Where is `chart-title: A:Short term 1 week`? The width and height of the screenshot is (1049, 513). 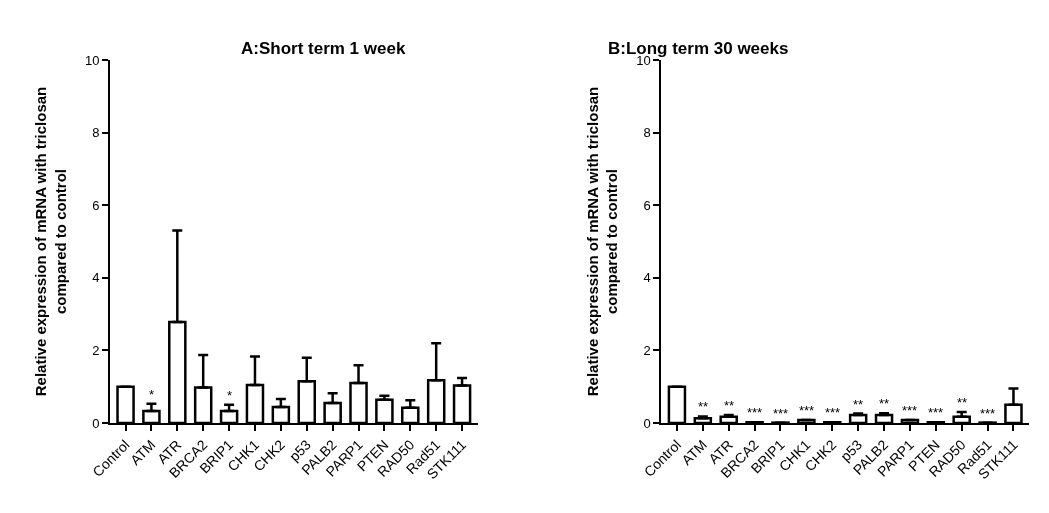
chart-title: A:Short term 1 week is located at coordinates (323, 48).